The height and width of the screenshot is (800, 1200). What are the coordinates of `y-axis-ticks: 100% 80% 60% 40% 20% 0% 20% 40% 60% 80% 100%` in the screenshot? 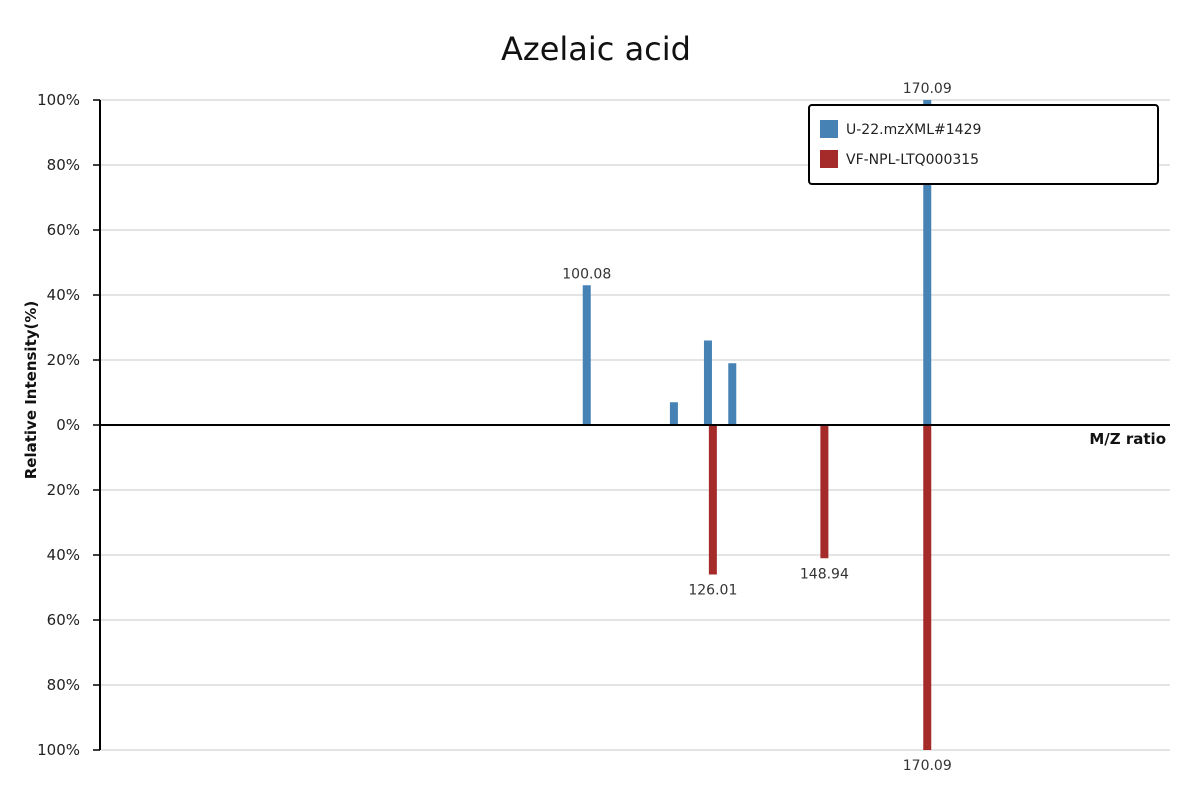 It's located at (68, 425).